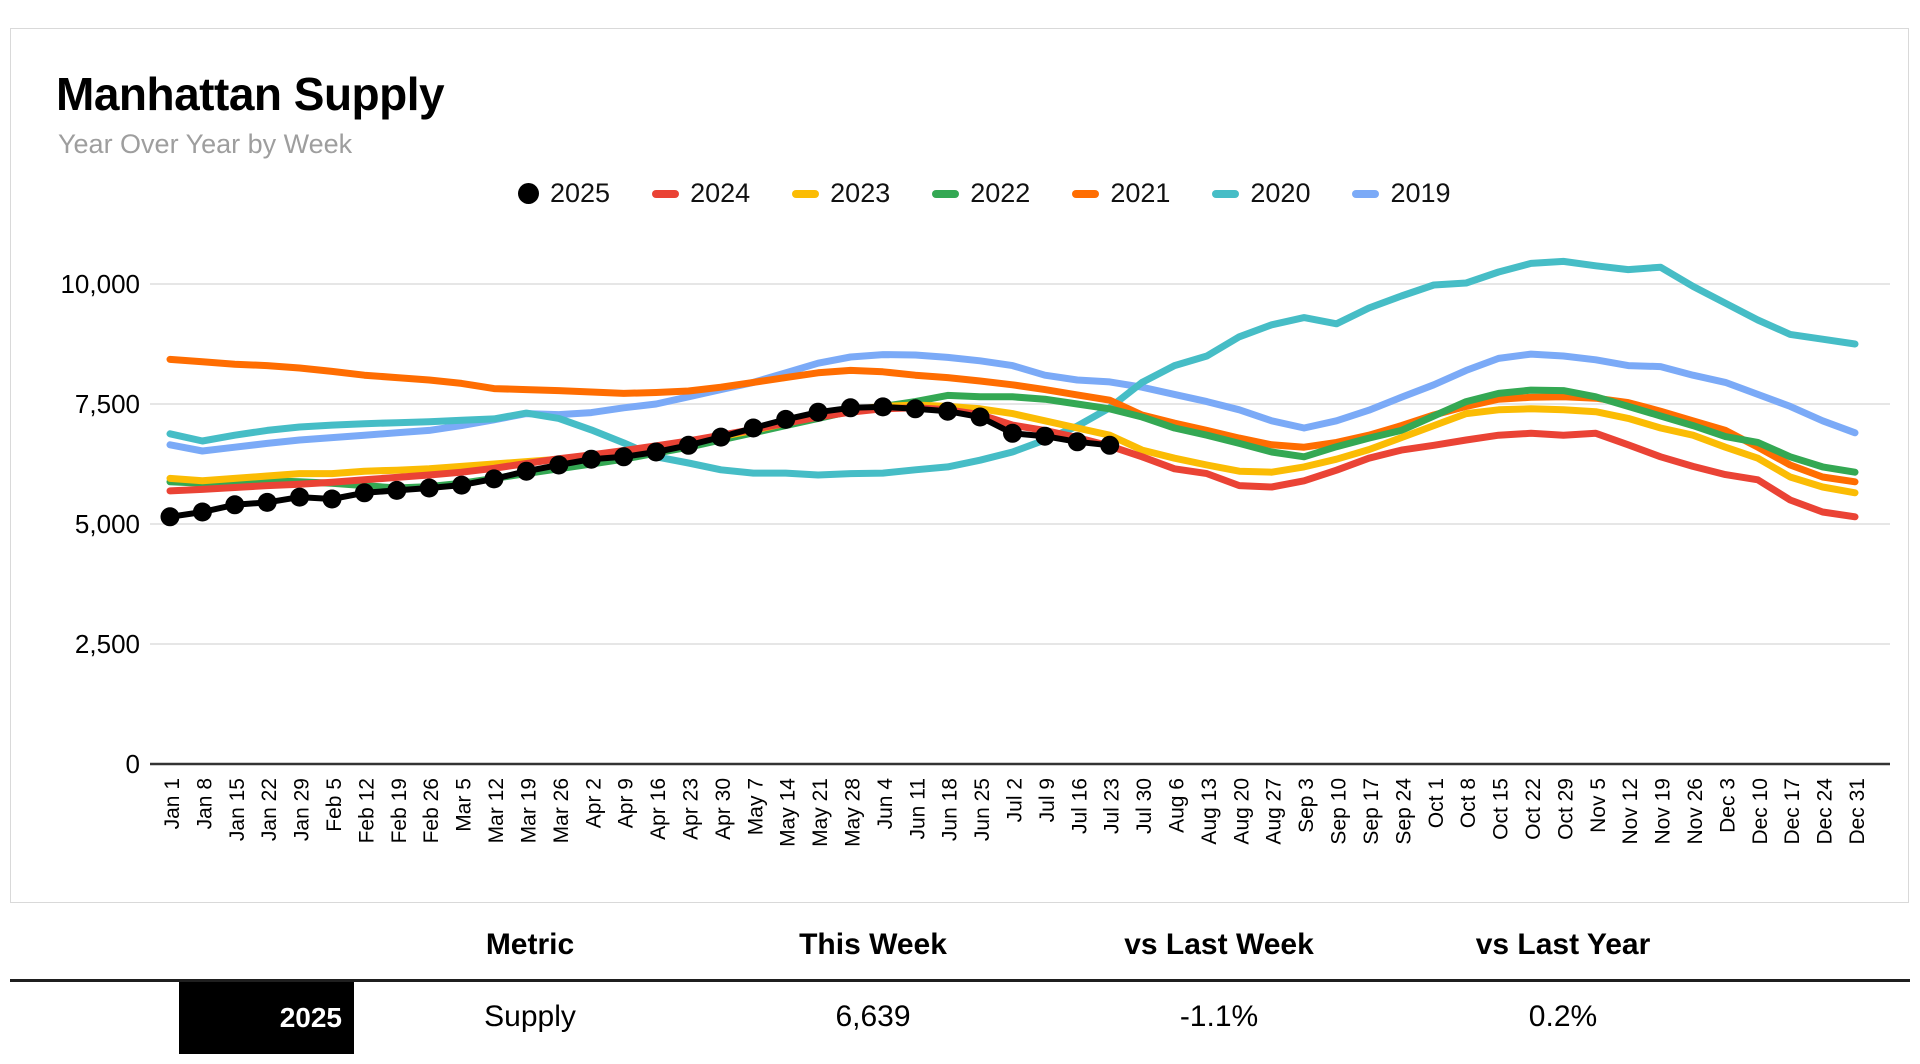 Image resolution: width=1920 pixels, height=1064 pixels. I want to click on x-tick-label: Oct 22, so click(1533, 809).